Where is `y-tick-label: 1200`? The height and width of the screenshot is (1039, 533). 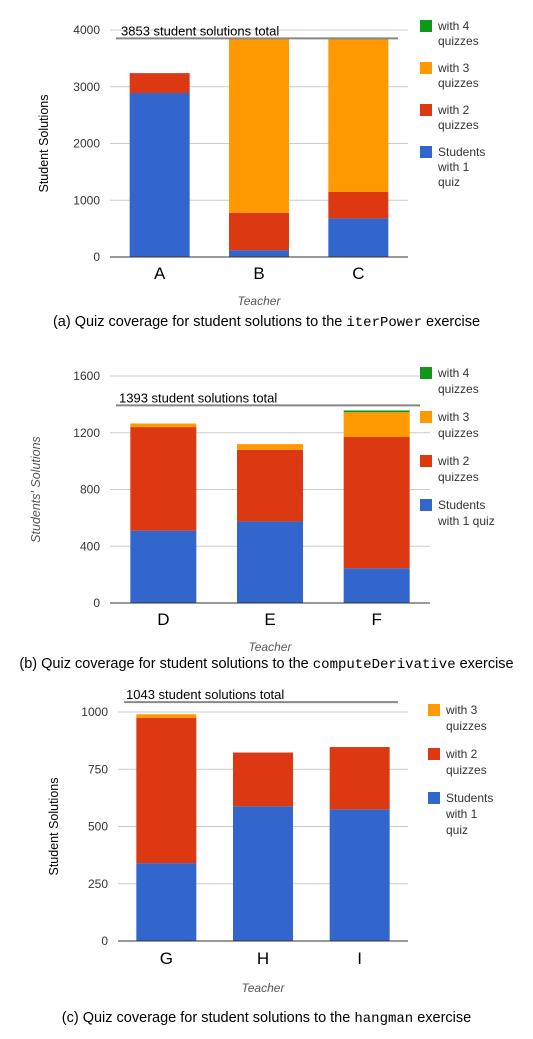 y-tick-label: 1200 is located at coordinates (86, 433).